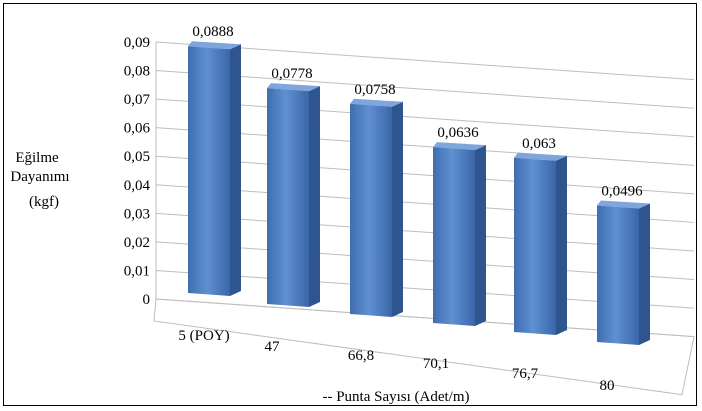 This screenshot has width=702, height=411. Describe the element at coordinates (374, 90) in the screenshot. I see `value-label: 0,0758` at that location.